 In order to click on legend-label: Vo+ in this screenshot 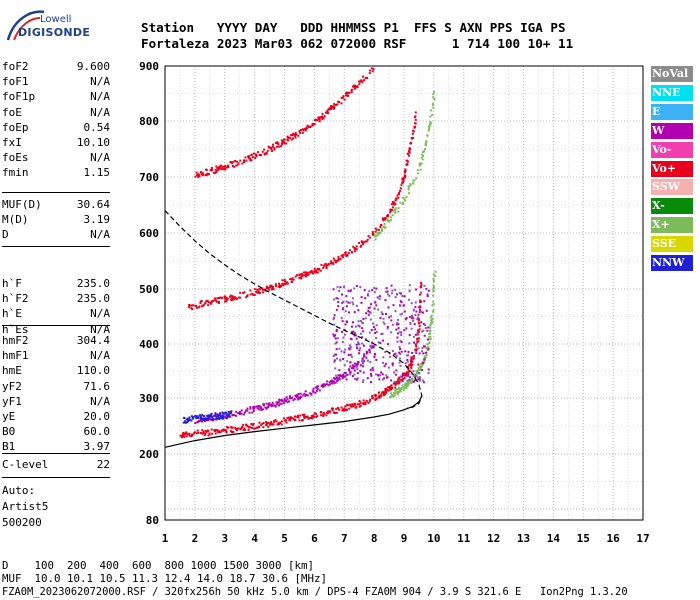, I will do `click(664, 168)`.